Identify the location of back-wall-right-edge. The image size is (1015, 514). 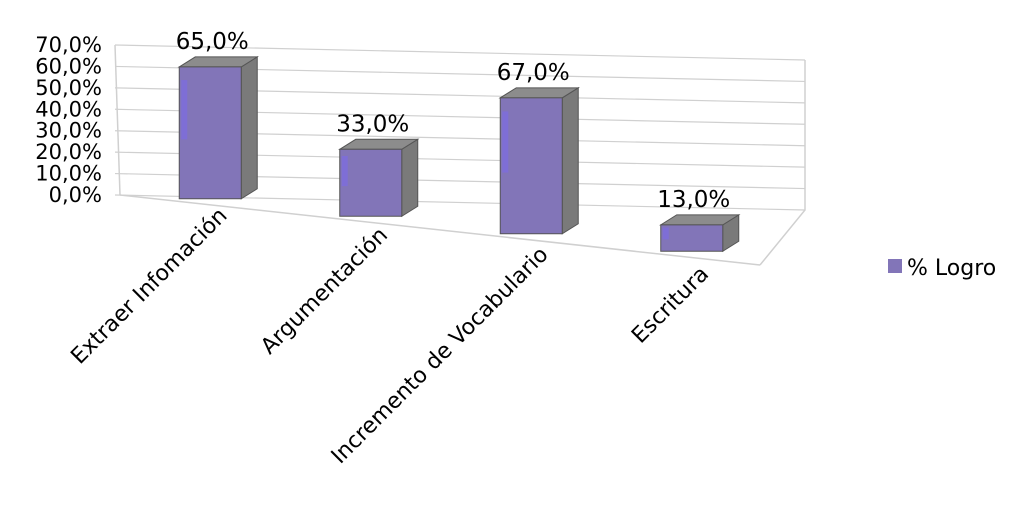
(782, 163).